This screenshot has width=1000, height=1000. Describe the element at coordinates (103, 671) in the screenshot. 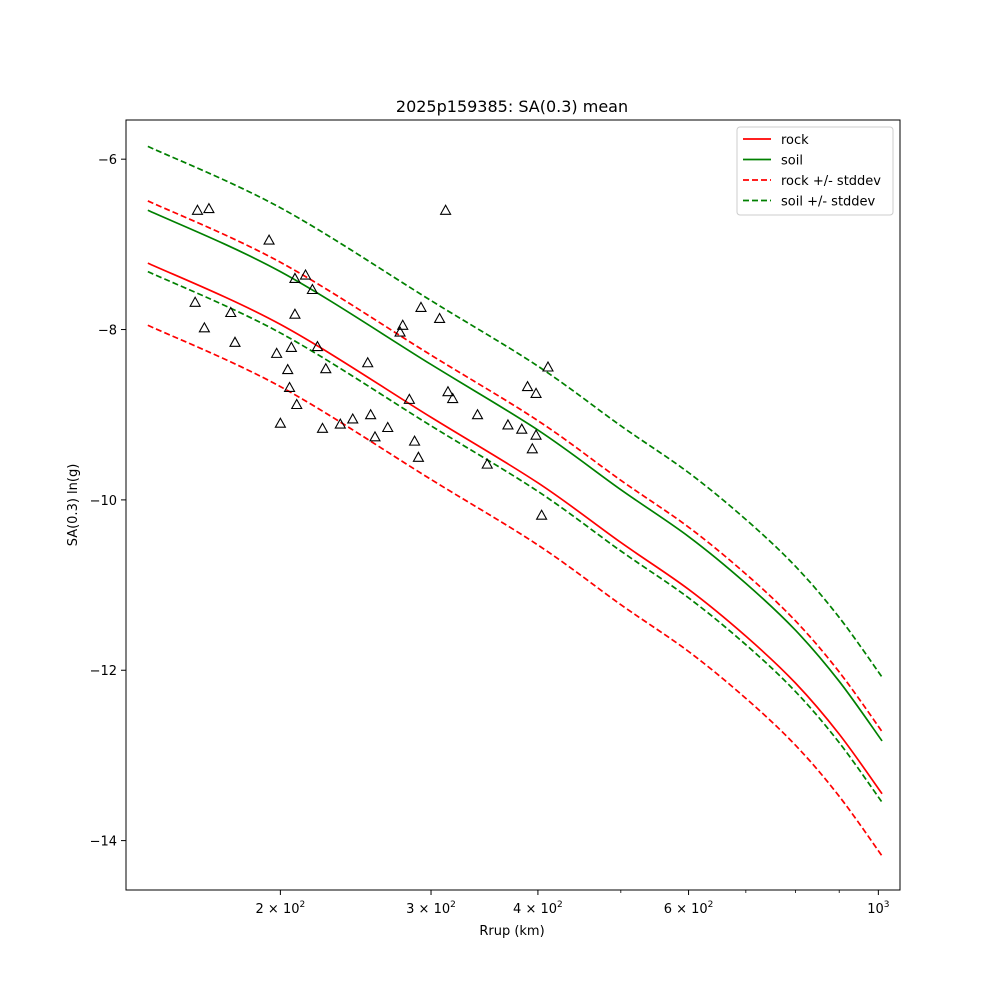

I see `y-tick-label: −12` at that location.